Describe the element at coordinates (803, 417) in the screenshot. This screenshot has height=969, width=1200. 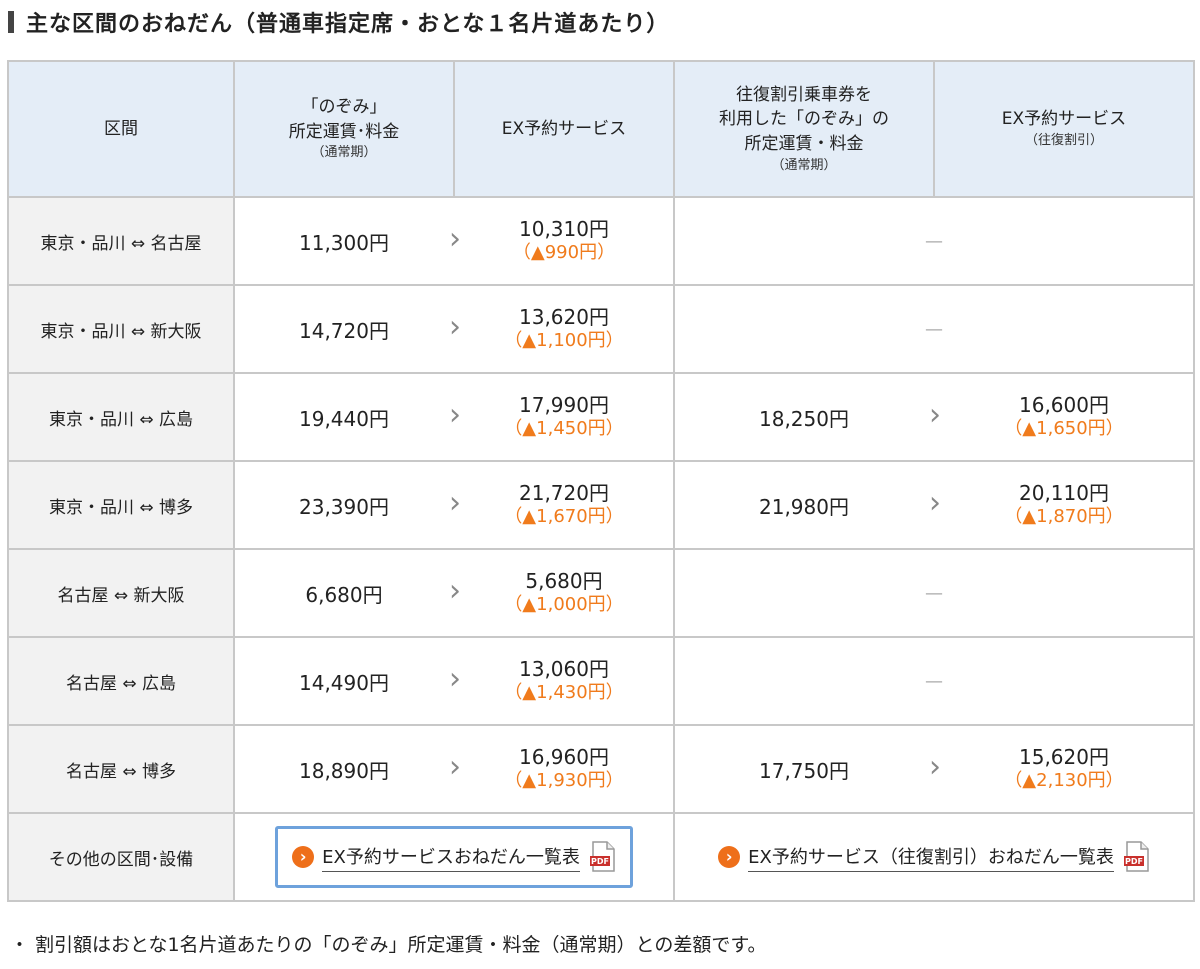
I see `roundtrip-fare: 18,250円` at that location.